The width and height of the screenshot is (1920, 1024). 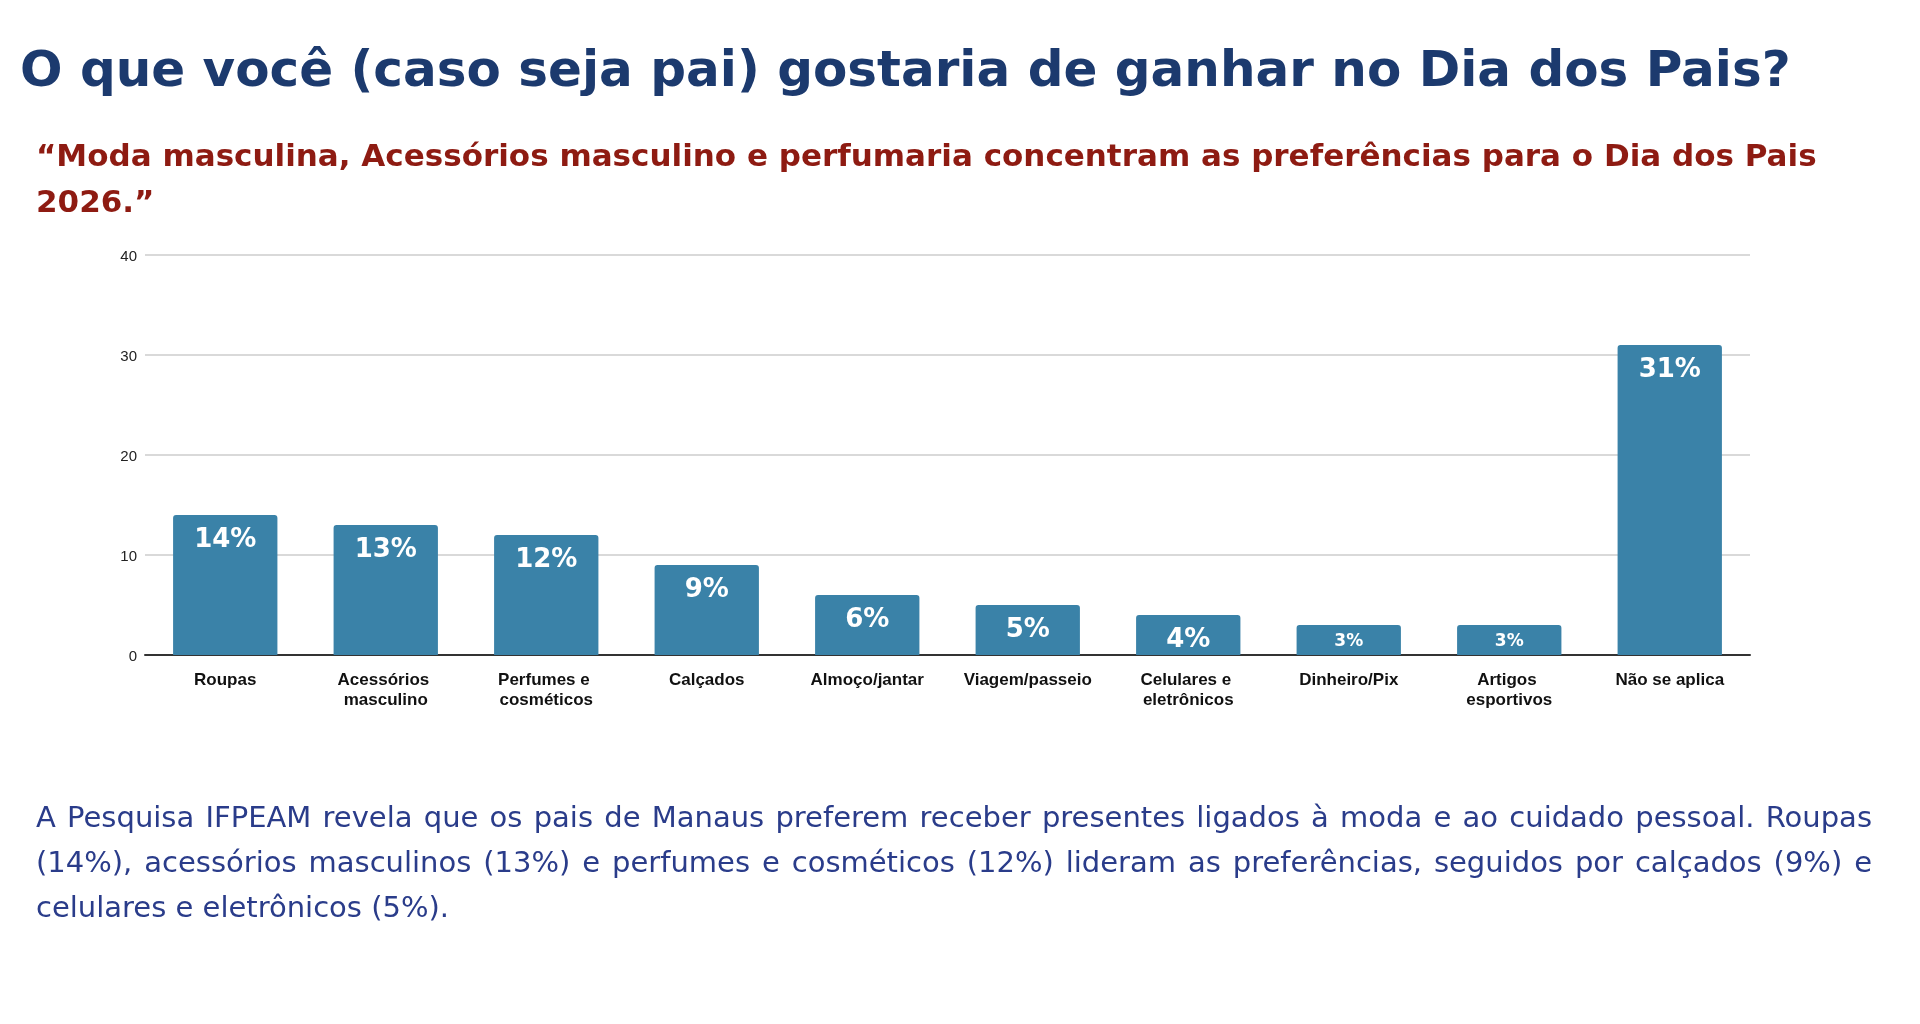 I want to click on data-label: 12%, so click(x=546, y=558).